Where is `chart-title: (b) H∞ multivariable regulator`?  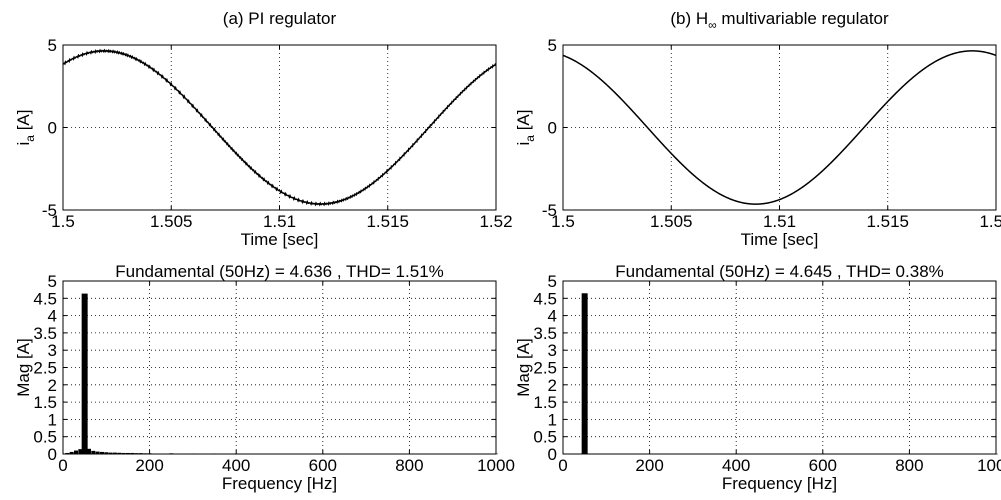 chart-title: (b) H∞ multivariable regulator is located at coordinates (779, 20).